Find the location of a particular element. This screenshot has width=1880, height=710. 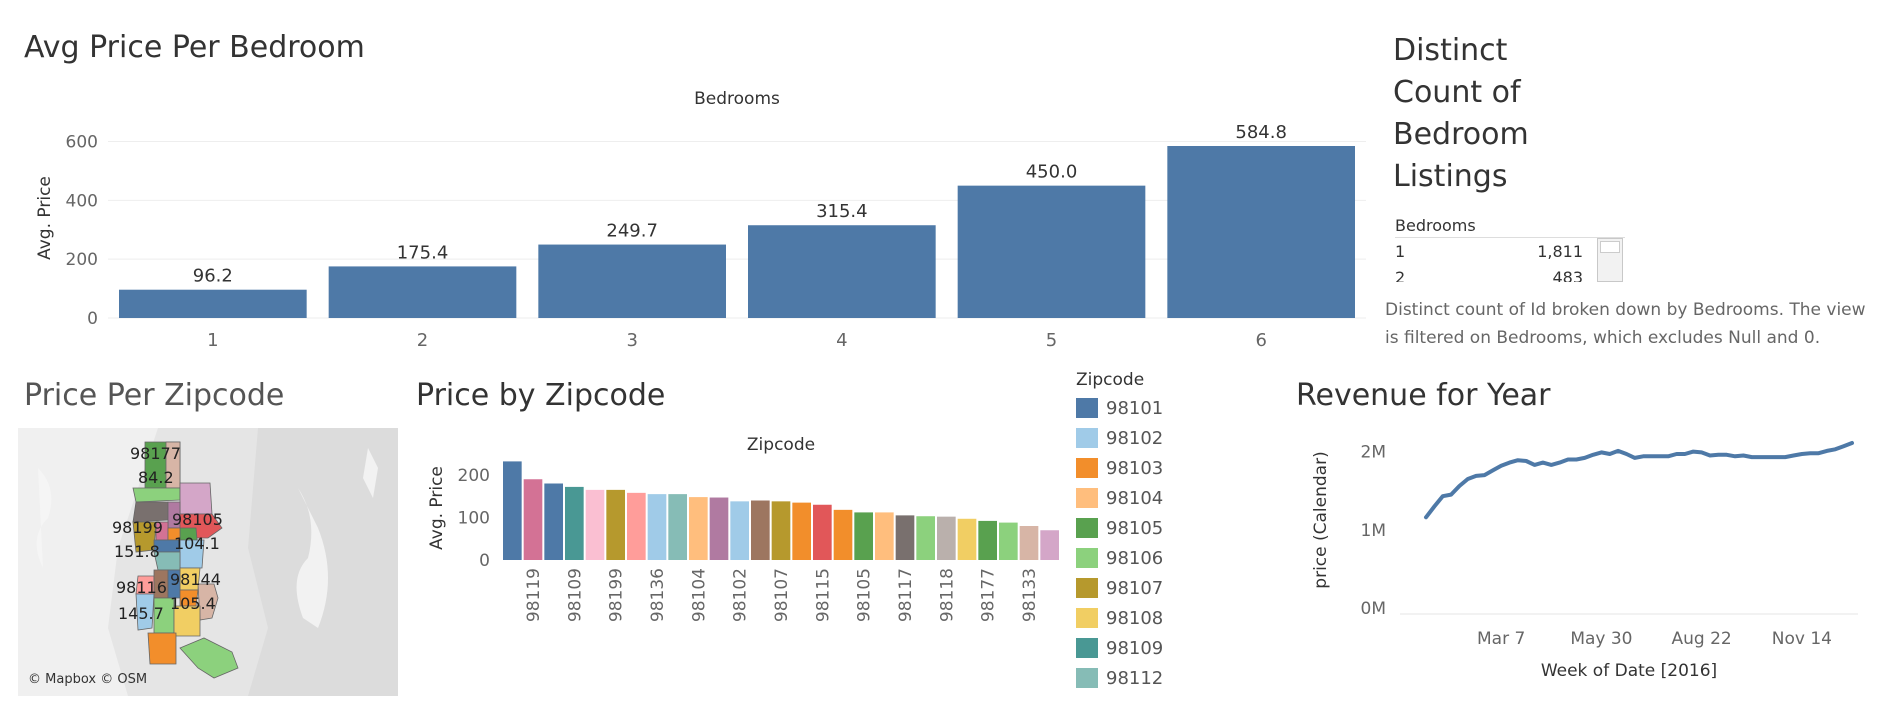

legend-item: 98101 is located at coordinates (1119, 408).